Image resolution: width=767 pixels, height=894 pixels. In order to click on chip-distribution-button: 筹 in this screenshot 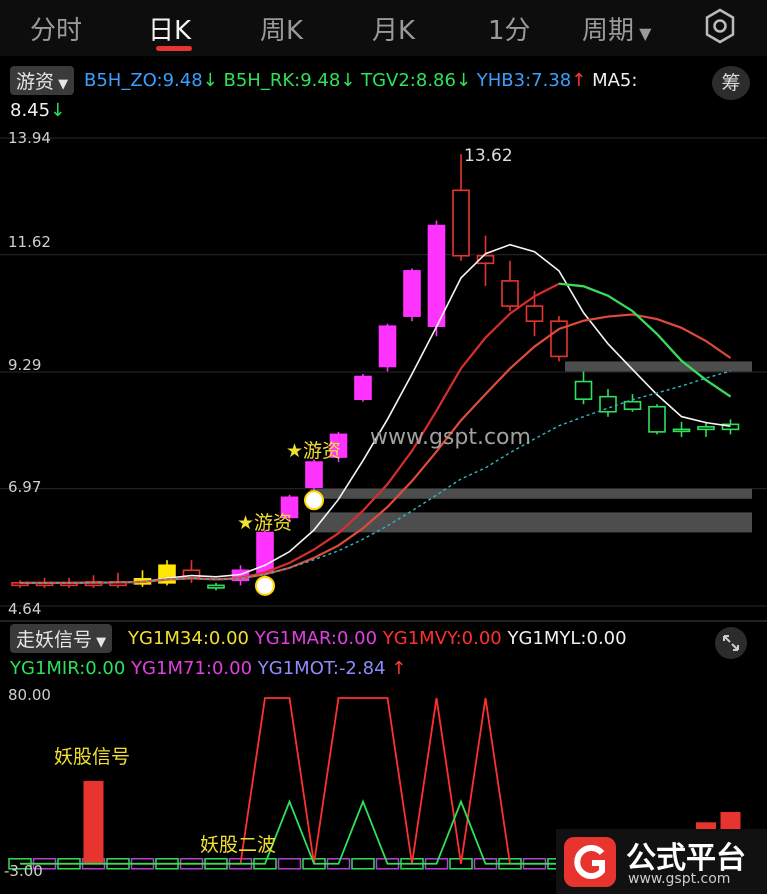, I will do `click(731, 83)`.